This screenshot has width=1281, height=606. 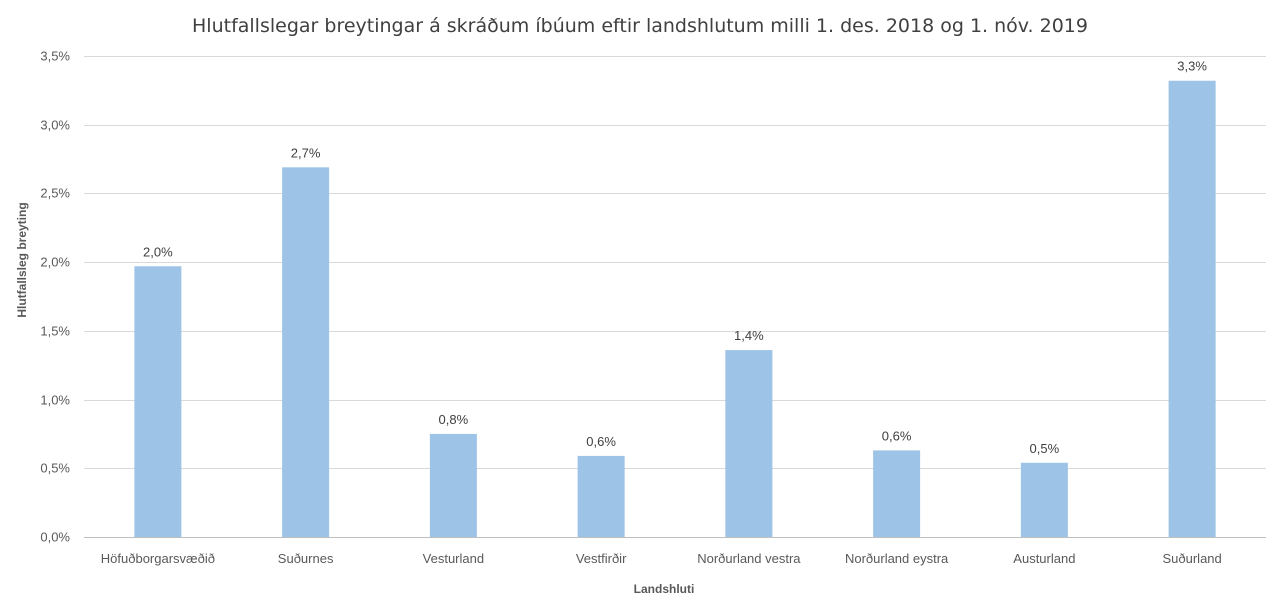 What do you see at coordinates (158, 558) in the screenshot?
I see `x-tick-label: Höfuðborgarsvæðið` at bounding box center [158, 558].